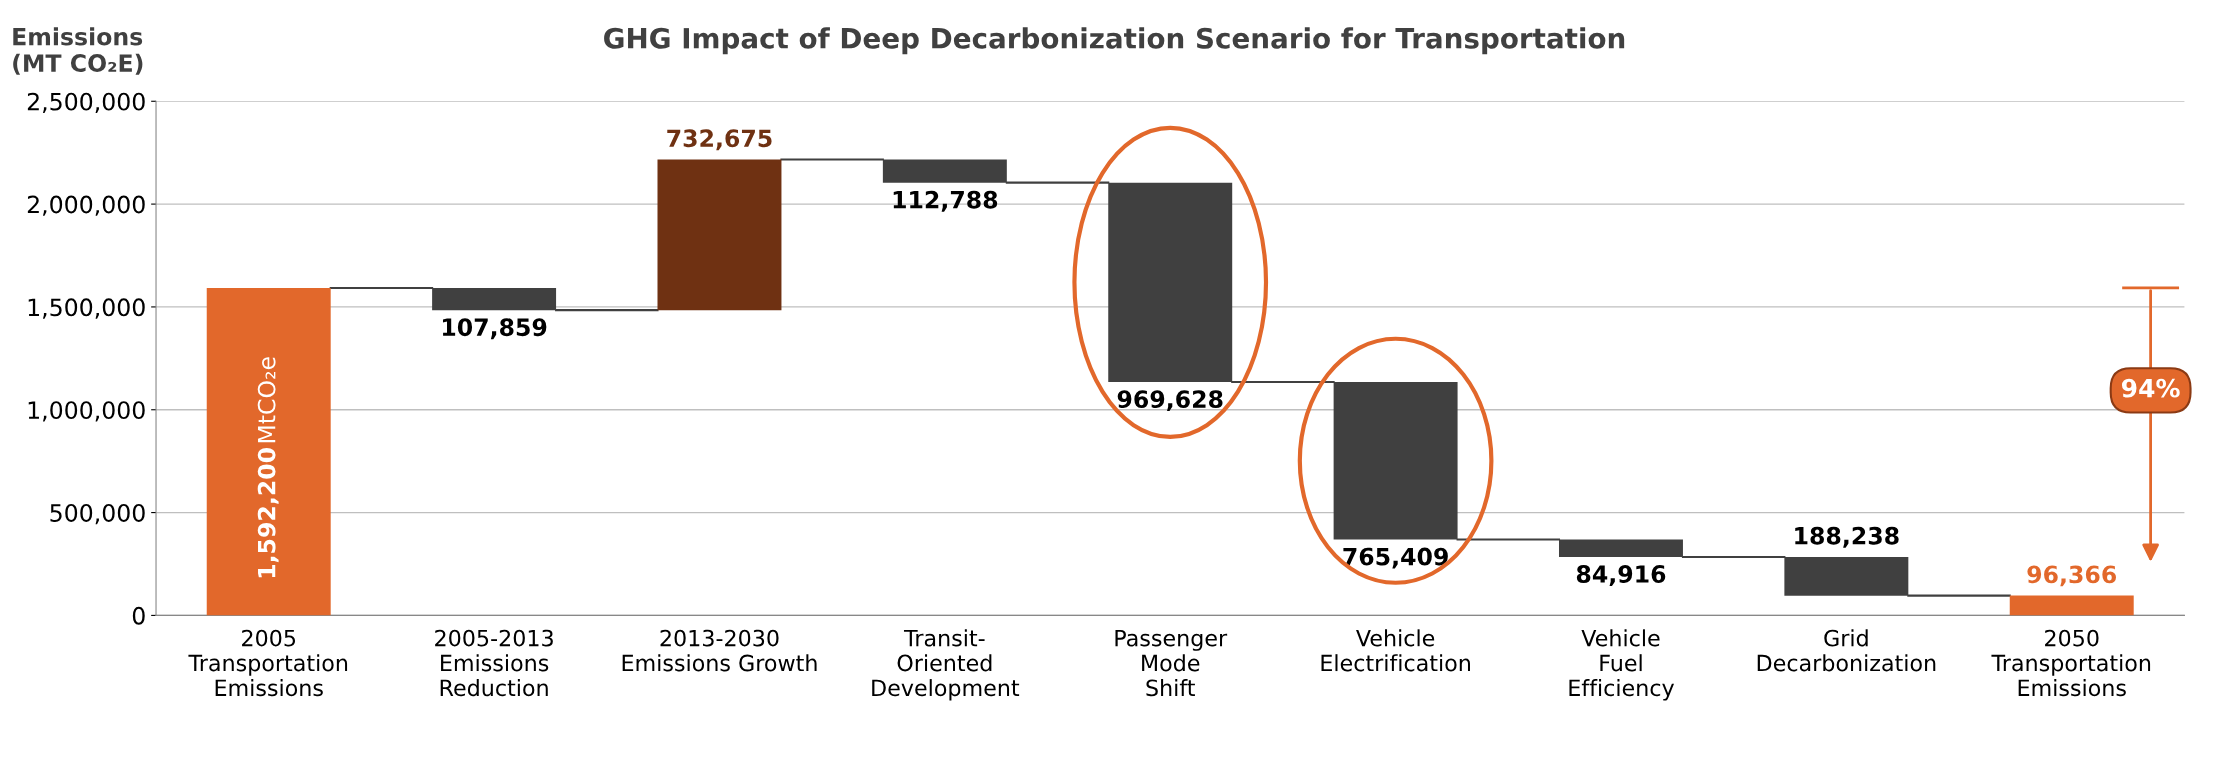 The image size is (2229, 779). What do you see at coordinates (1395, 558) in the screenshot?
I see `data-label: 765,409` at bounding box center [1395, 558].